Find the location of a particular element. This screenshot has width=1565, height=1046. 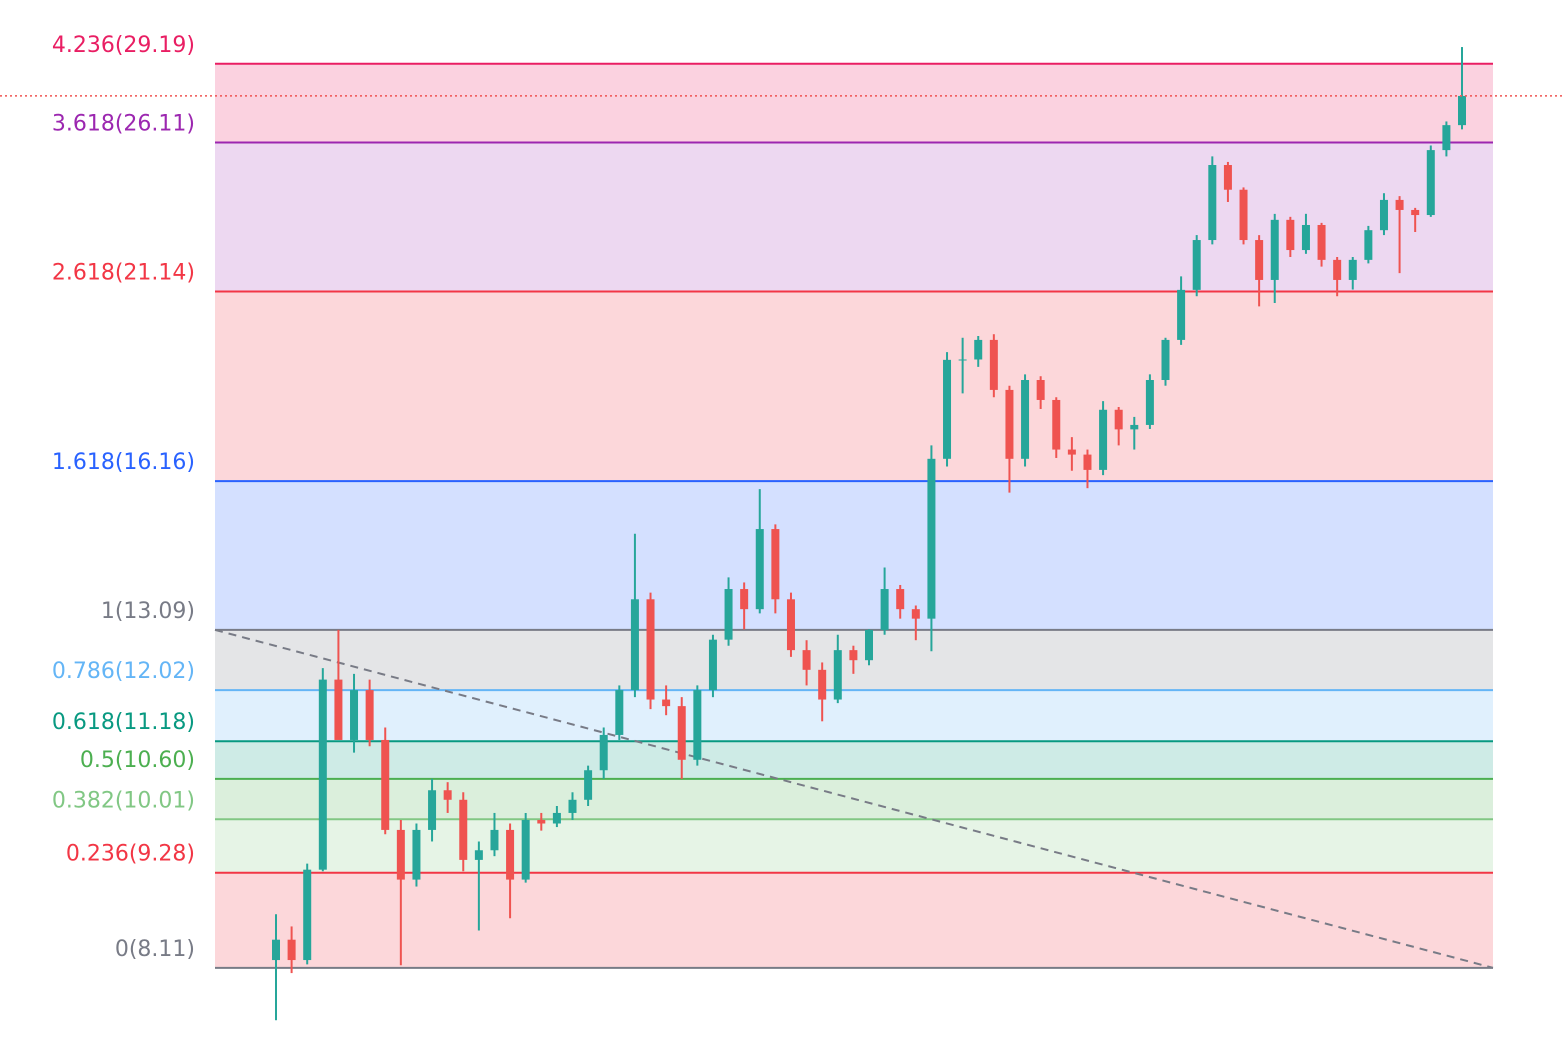

fib-level-label: 0(8.11) is located at coordinates (155, 949).